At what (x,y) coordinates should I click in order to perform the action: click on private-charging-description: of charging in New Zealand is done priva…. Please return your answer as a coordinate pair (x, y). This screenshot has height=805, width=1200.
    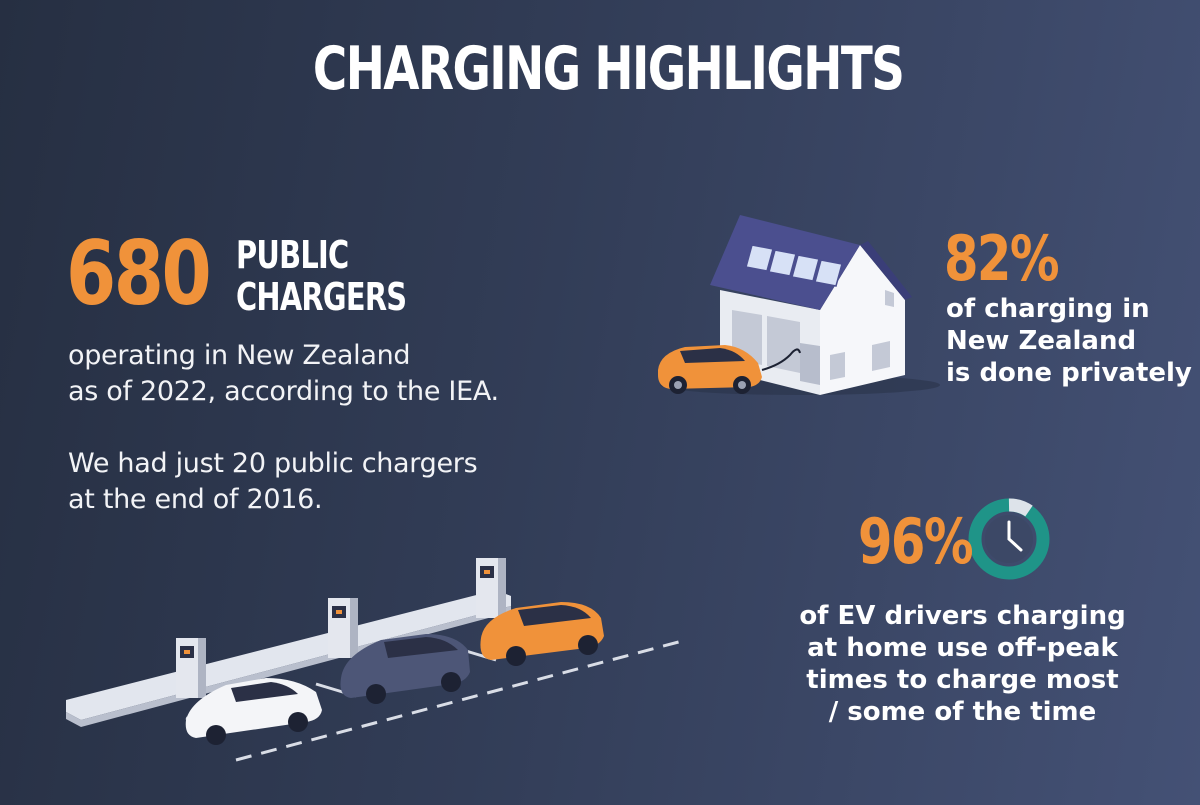
    Looking at the image, I should click on (1069, 341).